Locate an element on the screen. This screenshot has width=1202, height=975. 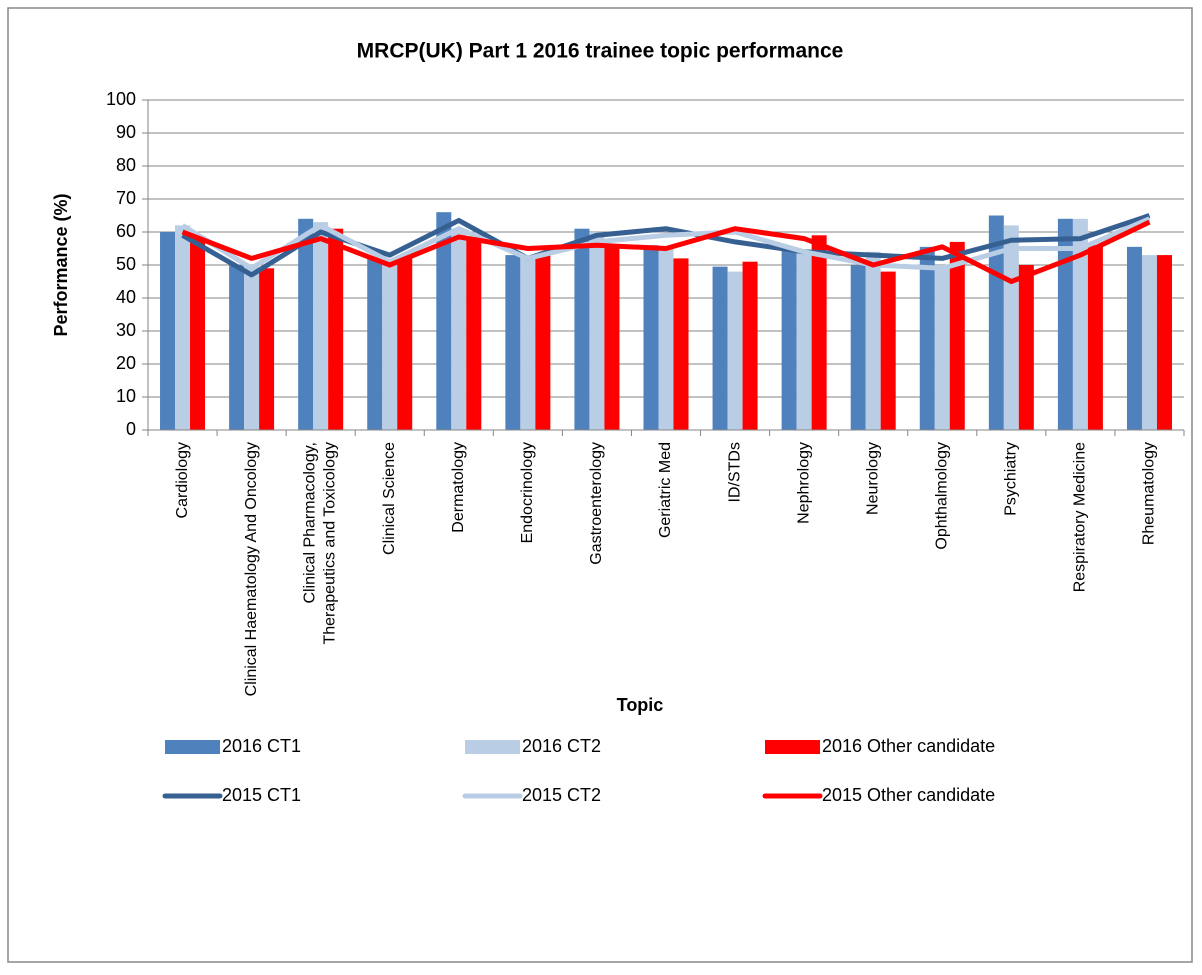
y-tick-label: 10 is located at coordinates (126, 396).